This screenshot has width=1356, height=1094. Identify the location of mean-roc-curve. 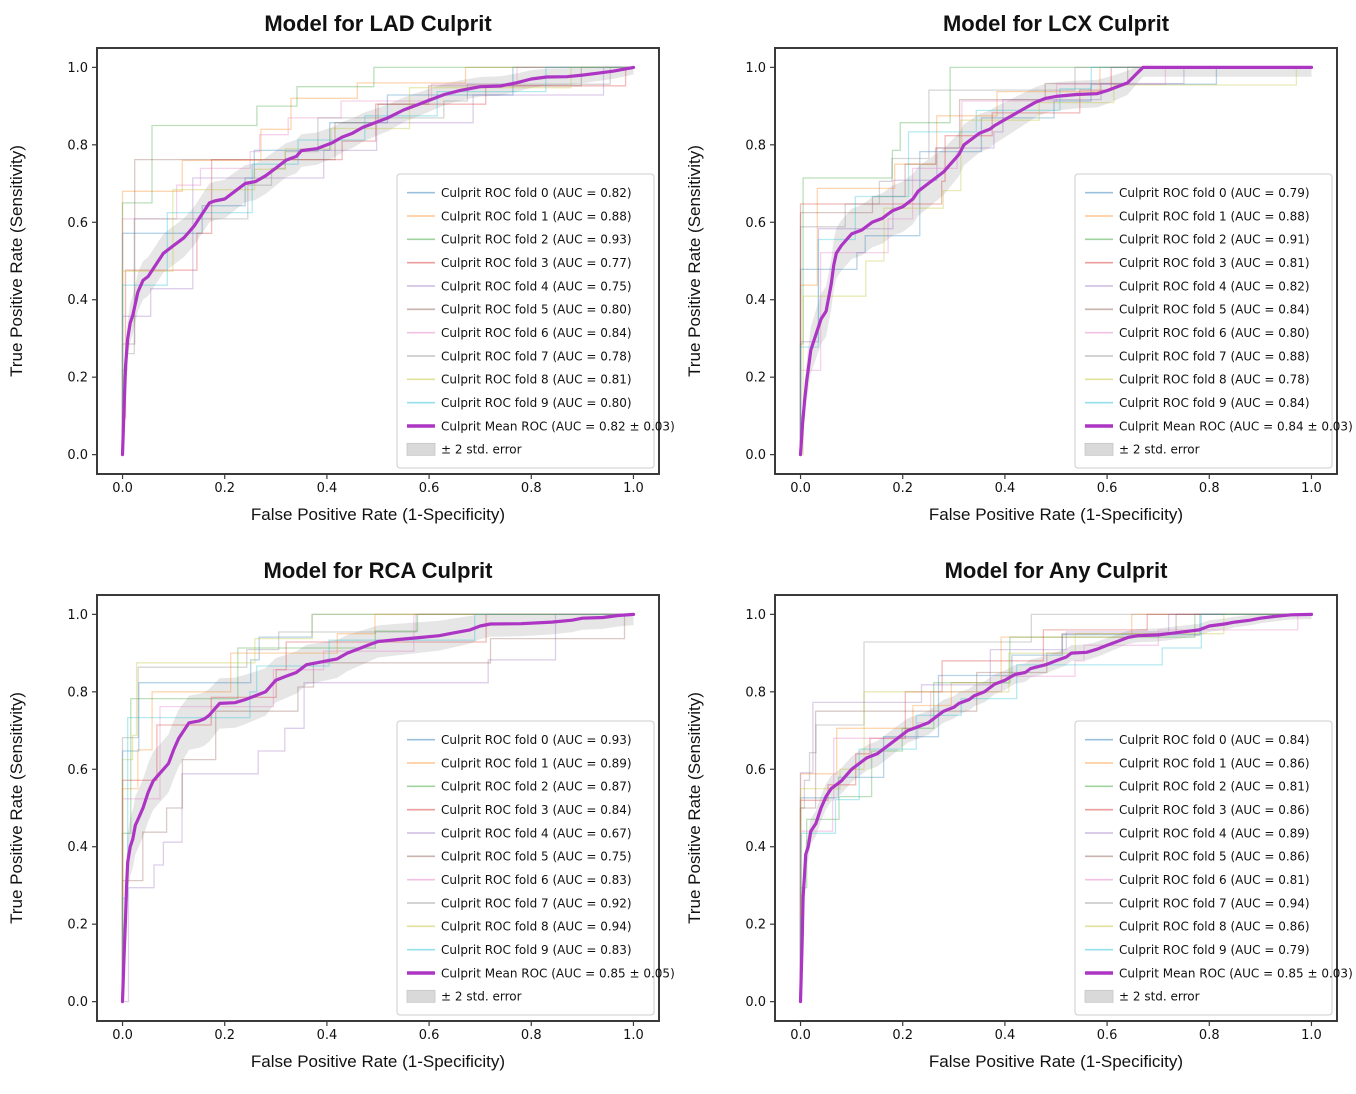
(1056, 261).